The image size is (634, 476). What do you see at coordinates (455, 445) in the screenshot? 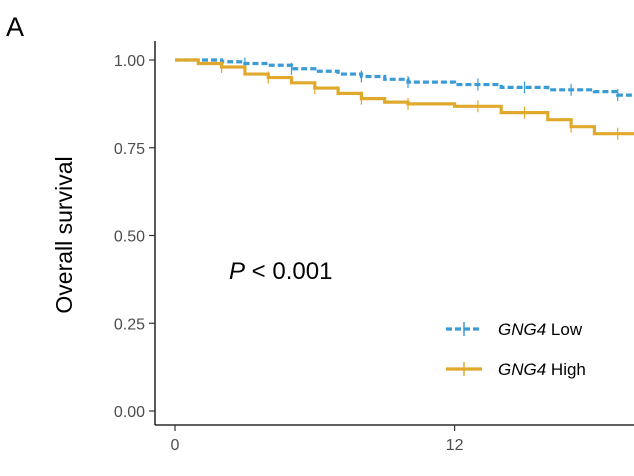
I see `x-tick-label: 12` at bounding box center [455, 445].